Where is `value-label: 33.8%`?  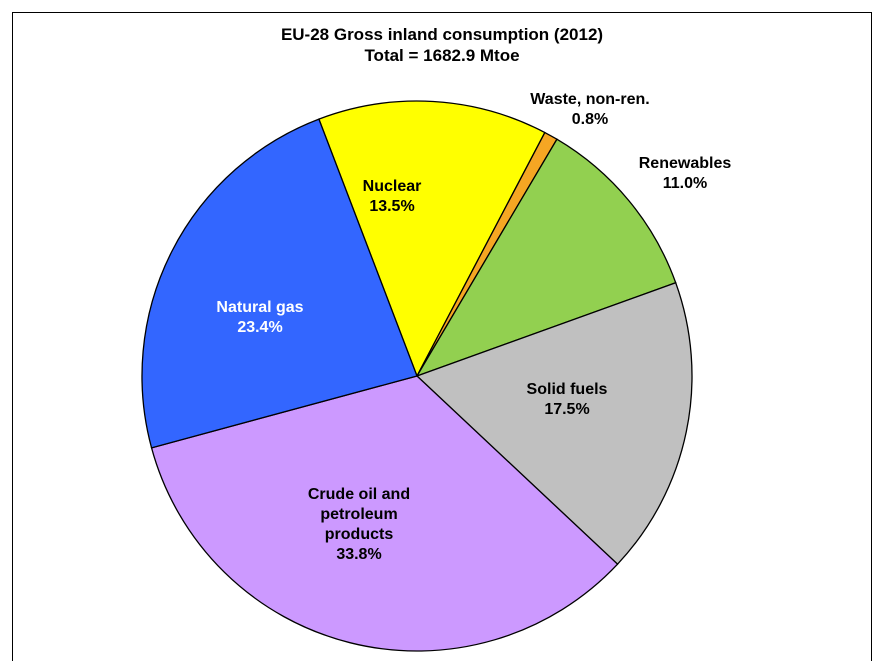 value-label: 33.8% is located at coordinates (359, 554).